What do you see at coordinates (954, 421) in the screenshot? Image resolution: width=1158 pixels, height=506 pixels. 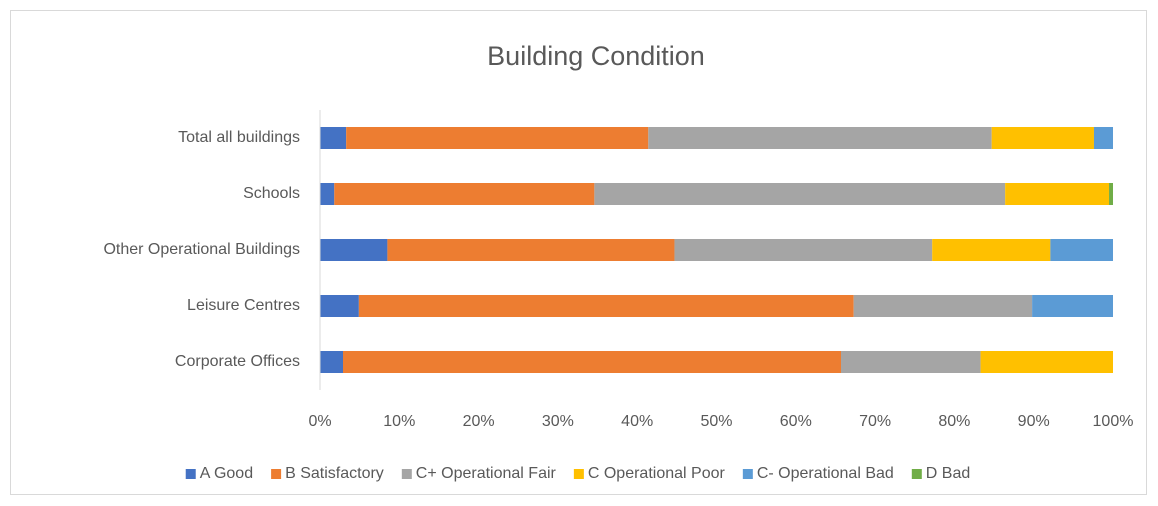 I see `x-tick-label: 80%` at bounding box center [954, 421].